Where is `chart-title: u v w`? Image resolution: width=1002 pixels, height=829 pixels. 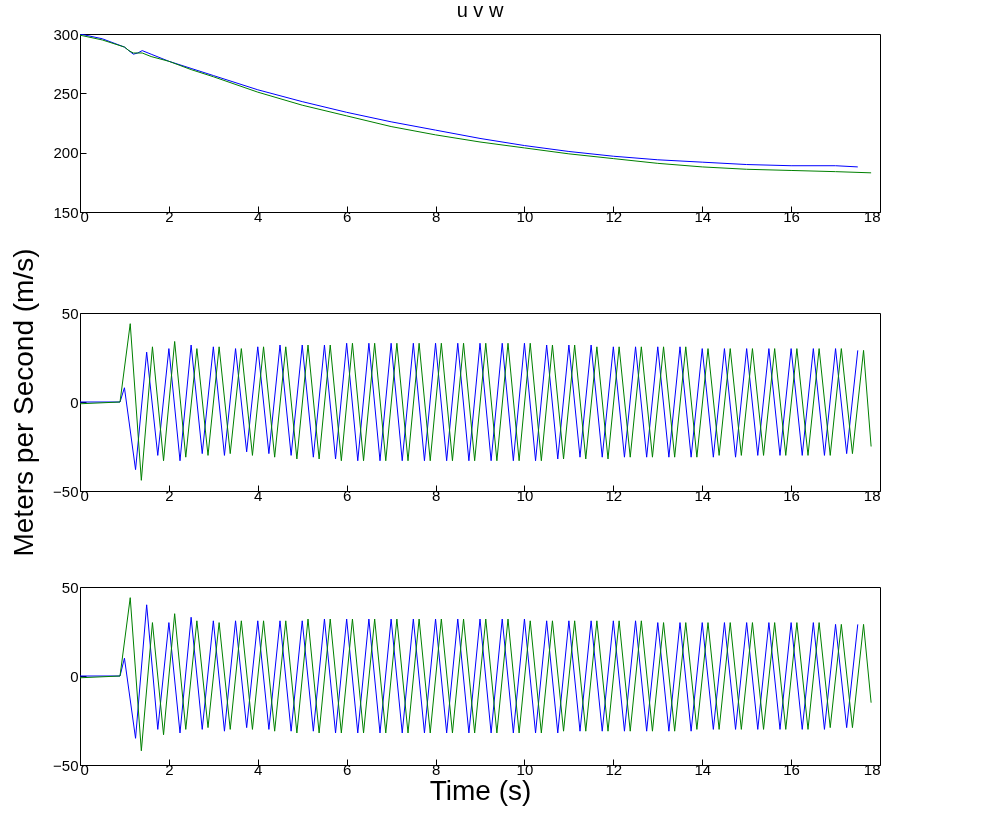
chart-title: u v w is located at coordinates (480, 10).